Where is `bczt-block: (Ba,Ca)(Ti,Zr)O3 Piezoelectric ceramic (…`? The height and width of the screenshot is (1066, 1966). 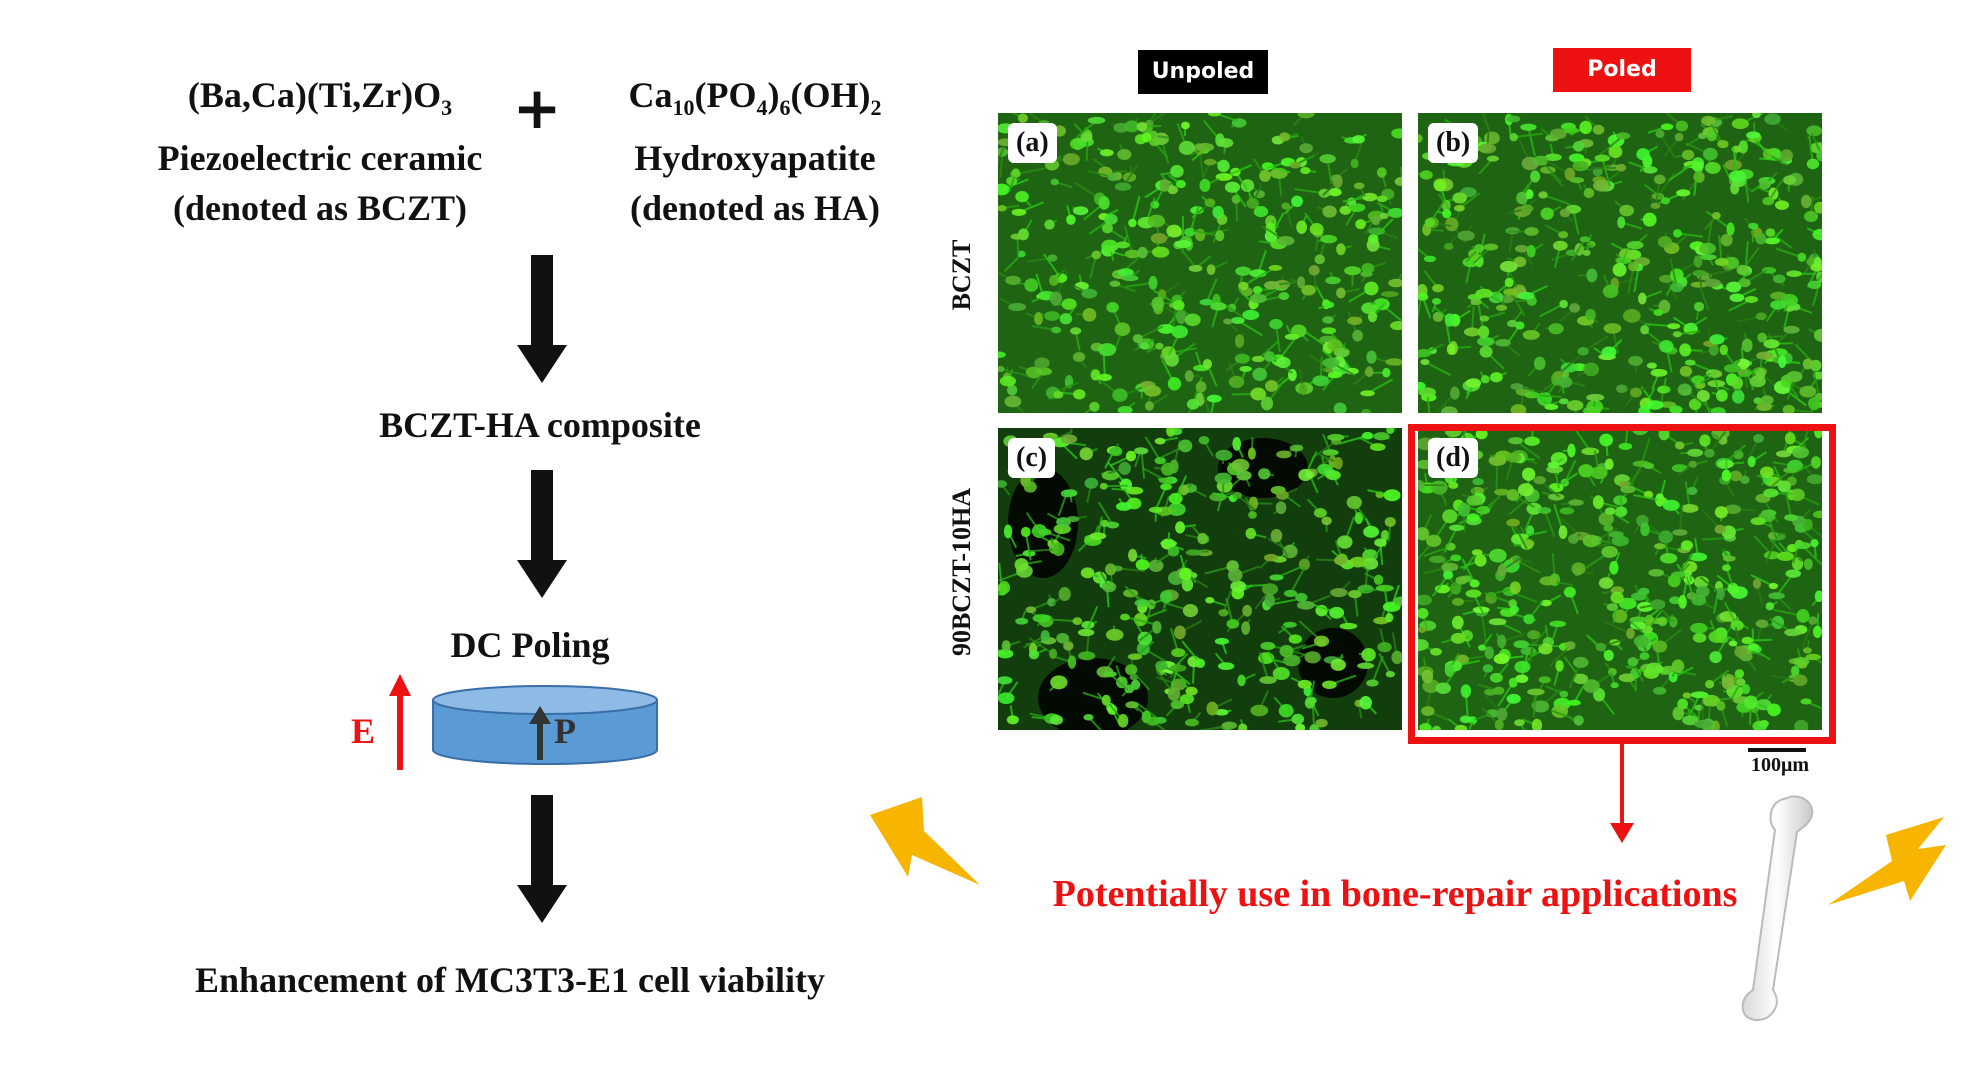 bczt-block: (Ba,Ca)(Ti,Zr)O3 Piezoelectric ceramic (… is located at coordinates (320, 151).